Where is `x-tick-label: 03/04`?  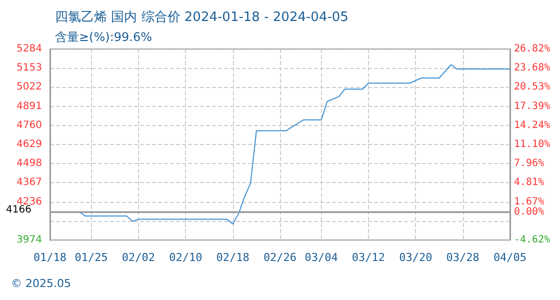
x-tick-label: 03/04 is located at coordinates (321, 257).